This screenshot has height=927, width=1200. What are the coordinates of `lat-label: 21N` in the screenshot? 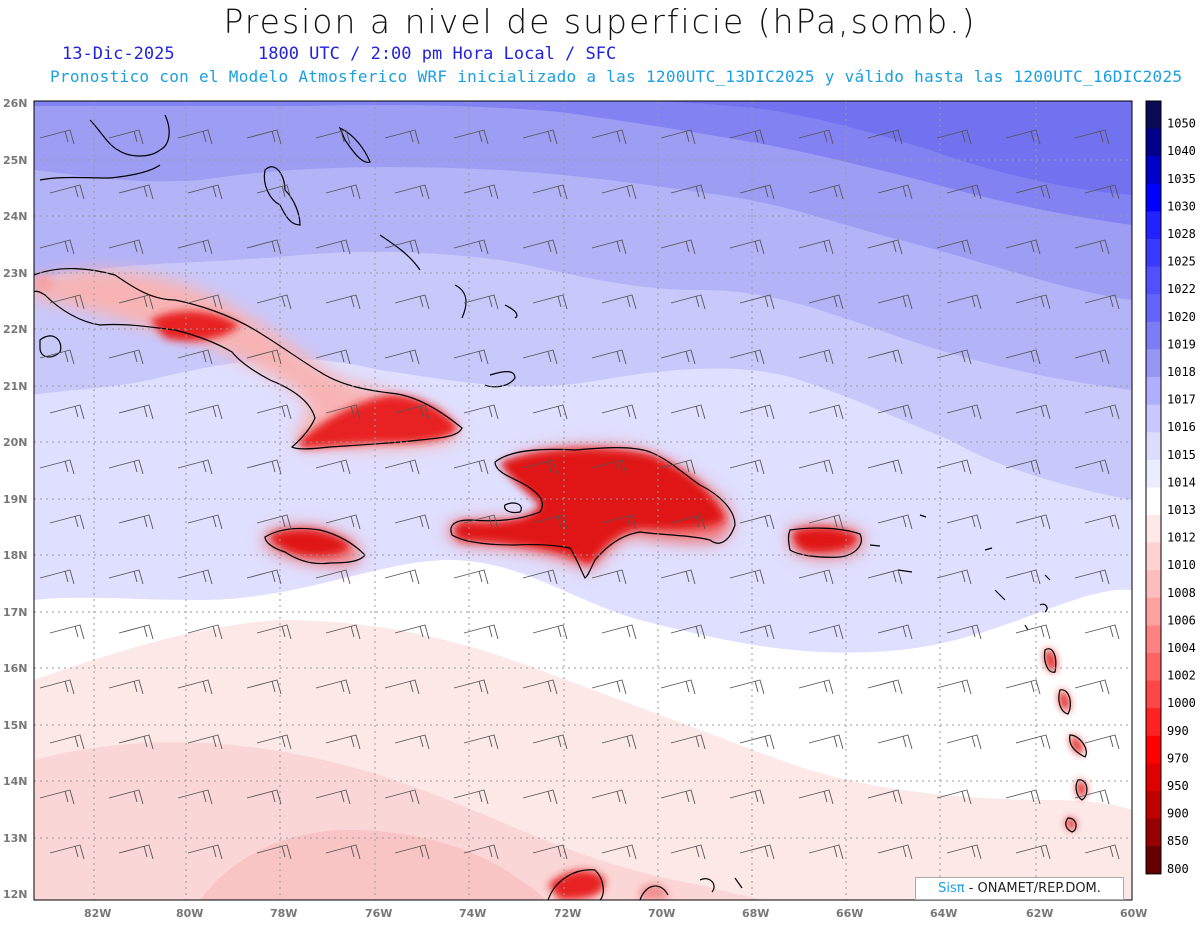 It's located at (15, 386).